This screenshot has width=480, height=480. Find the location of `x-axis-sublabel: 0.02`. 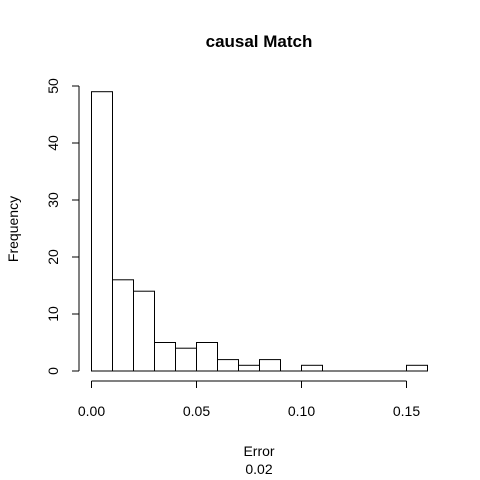

x-axis-sublabel: 0.02 is located at coordinates (258, 469).